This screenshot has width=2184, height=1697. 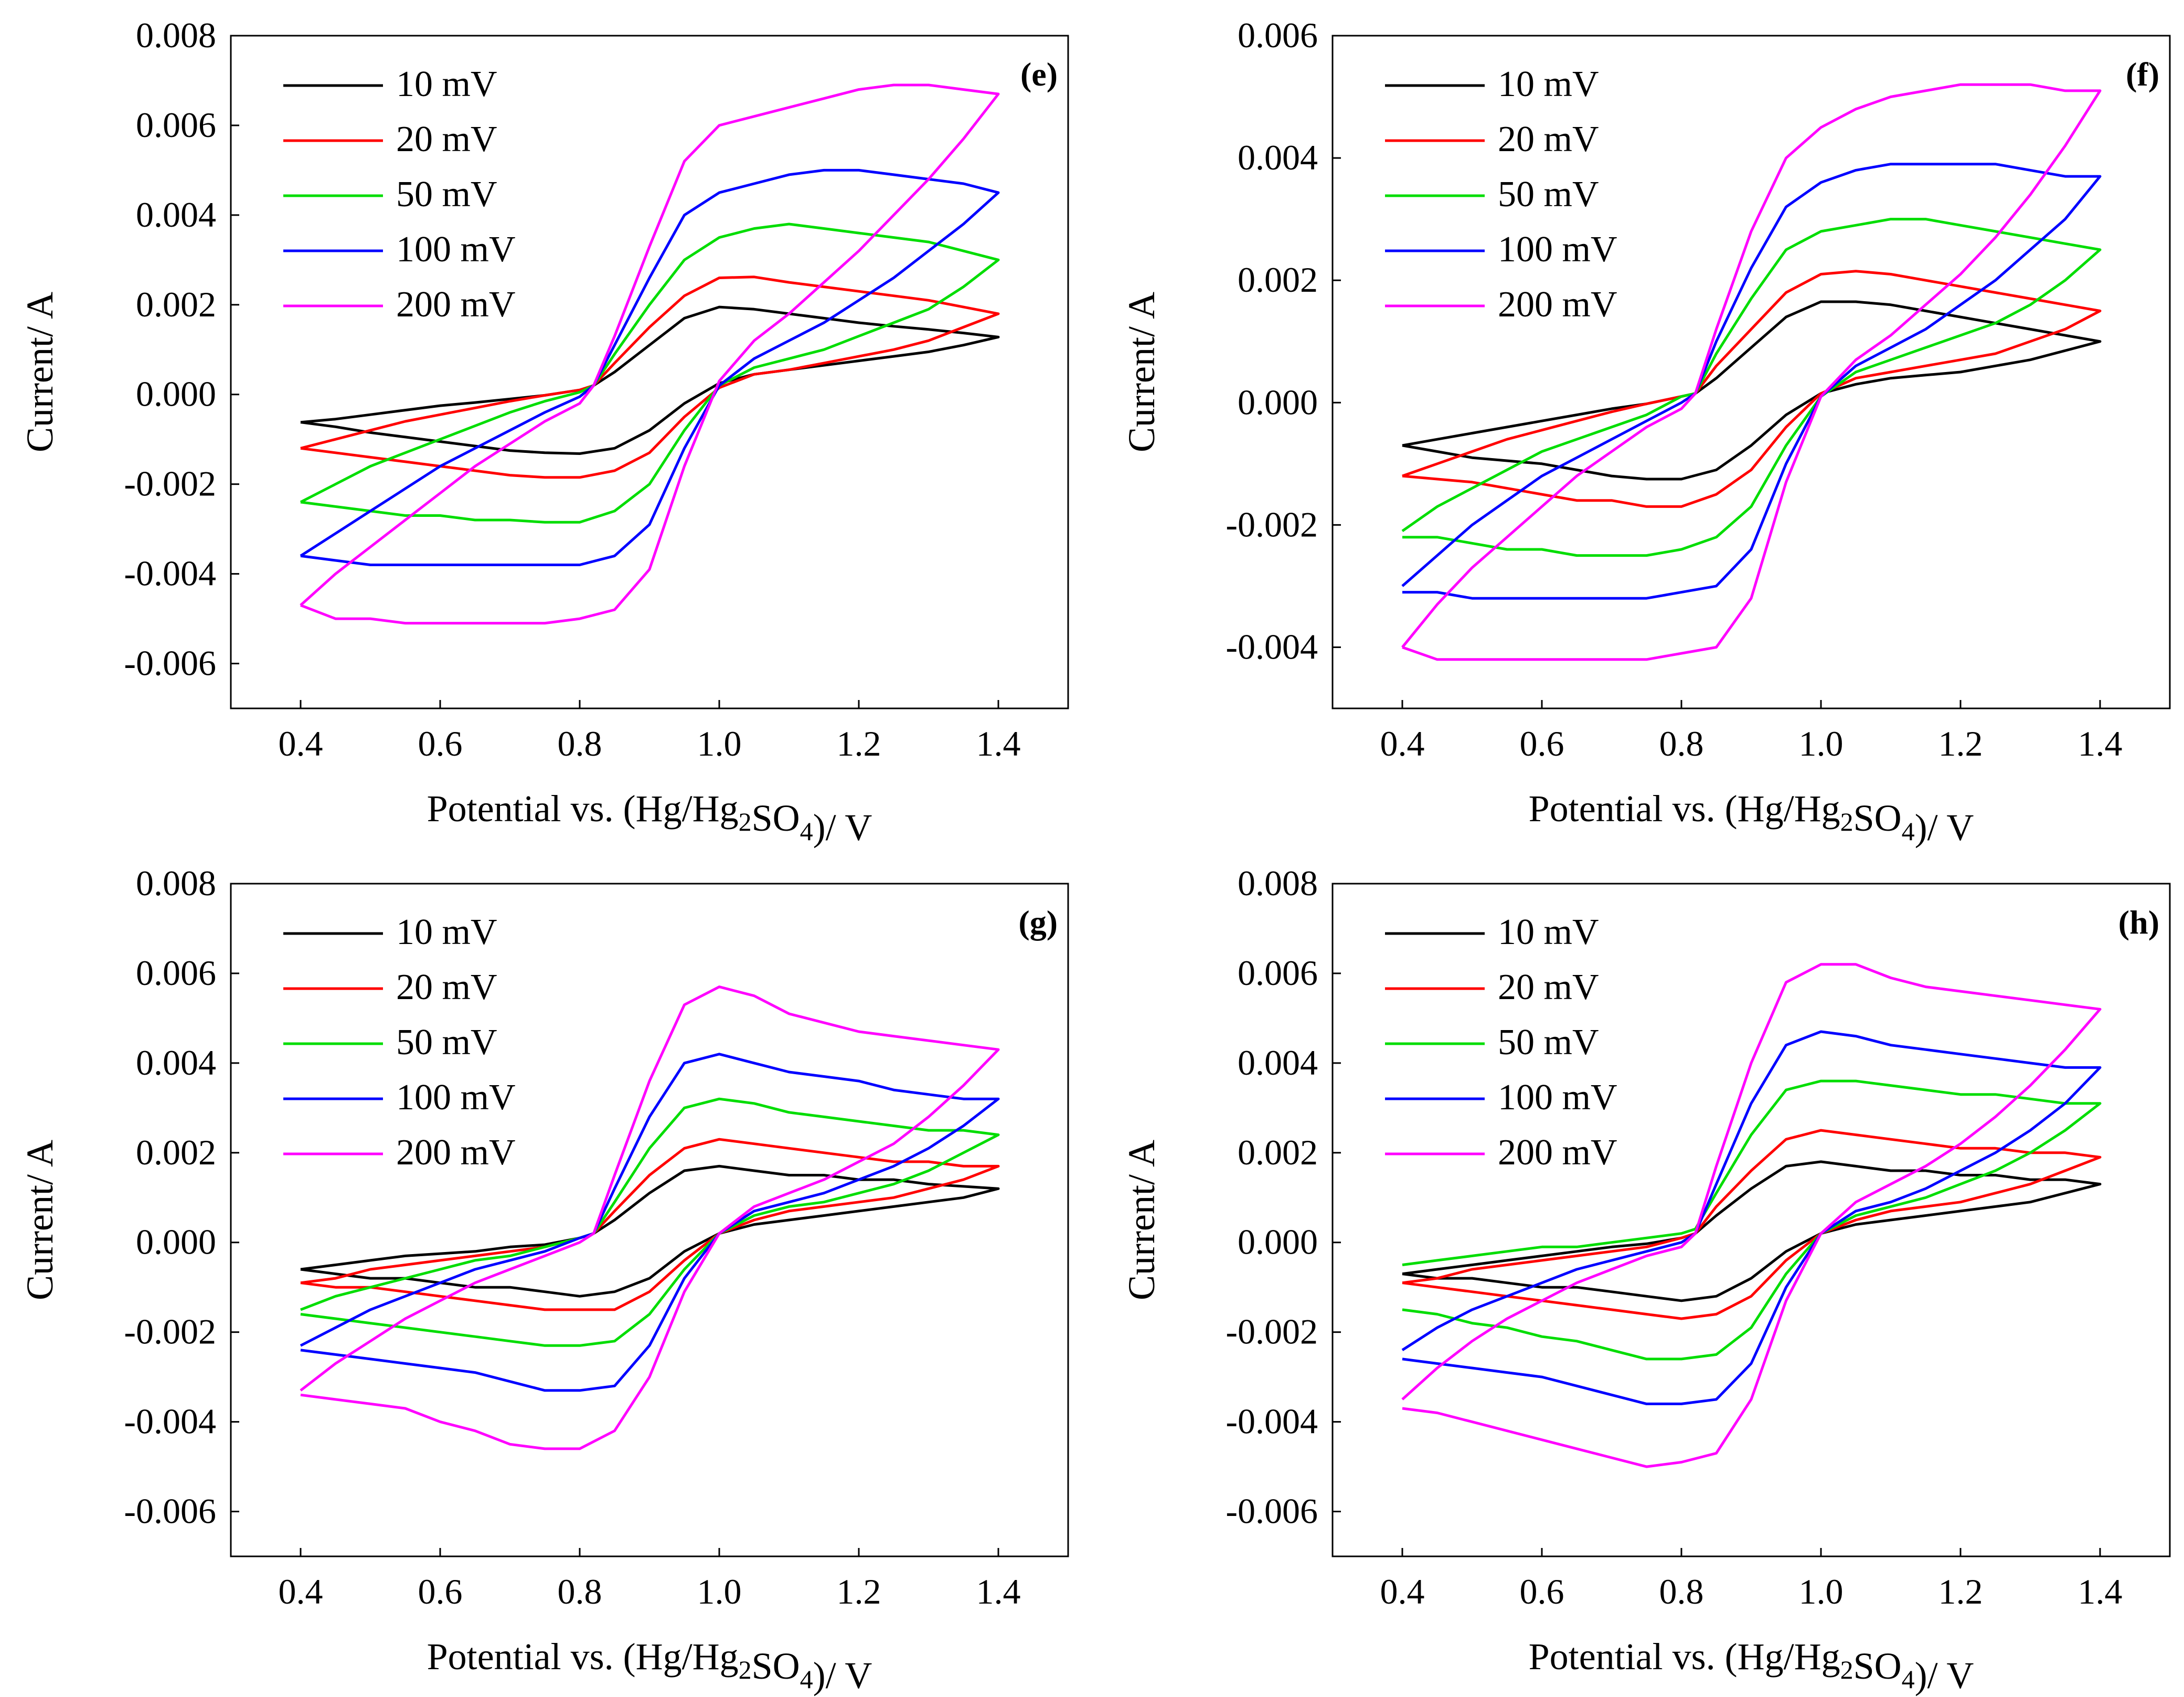 What do you see at coordinates (2142, 74) in the screenshot?
I see `panel-label: (f)` at bounding box center [2142, 74].